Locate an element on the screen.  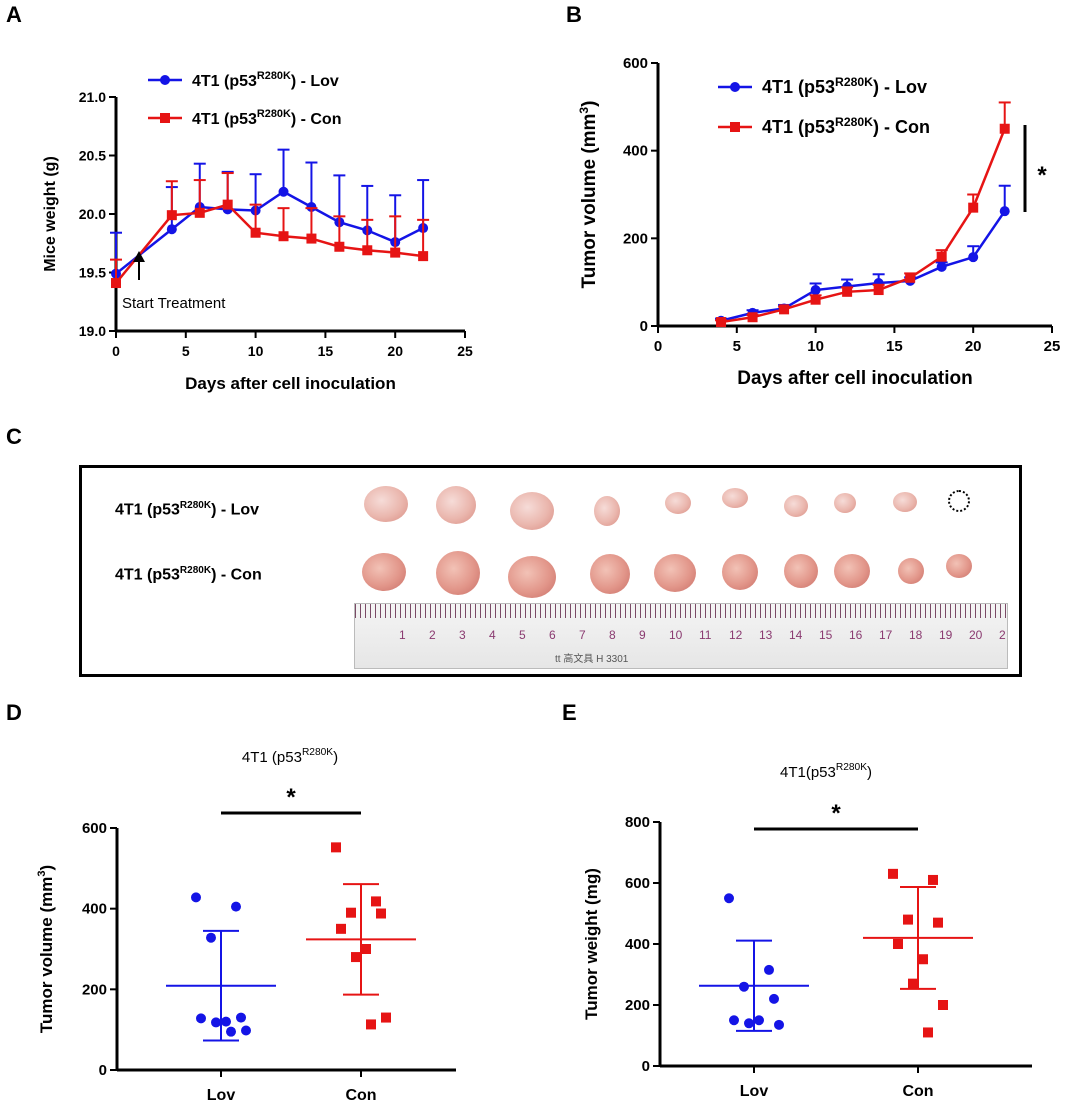
y-tick-label: 20.0 is located at coordinates (92, 214).